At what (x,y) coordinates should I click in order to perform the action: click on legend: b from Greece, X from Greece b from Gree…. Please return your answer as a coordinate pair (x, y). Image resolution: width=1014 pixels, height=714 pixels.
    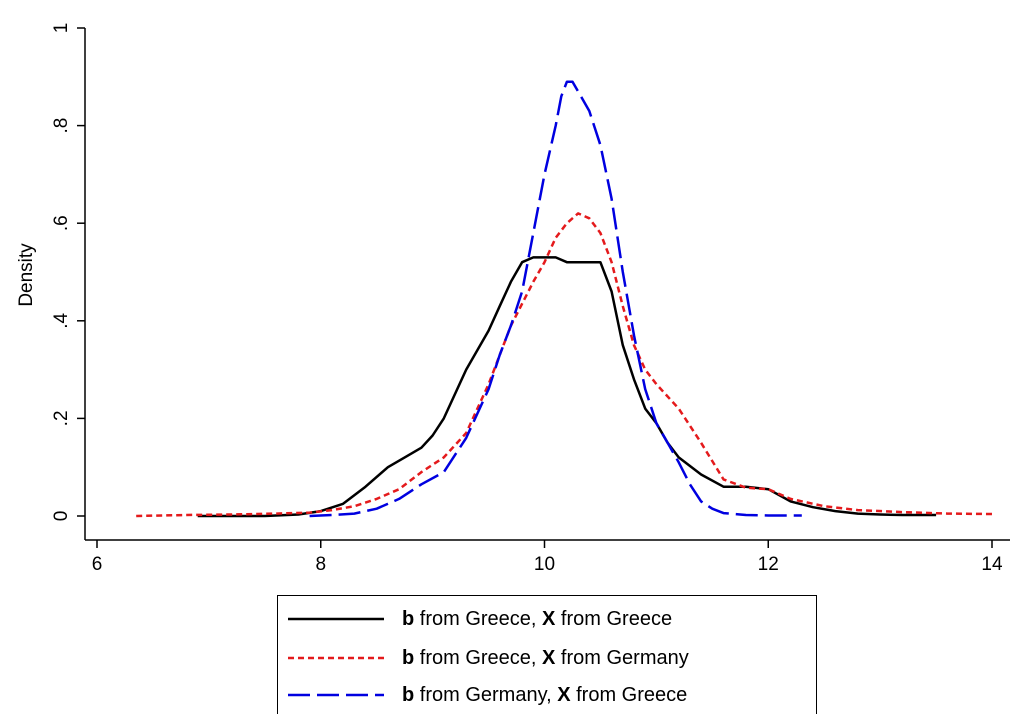
    Looking at the image, I should click on (547, 654).